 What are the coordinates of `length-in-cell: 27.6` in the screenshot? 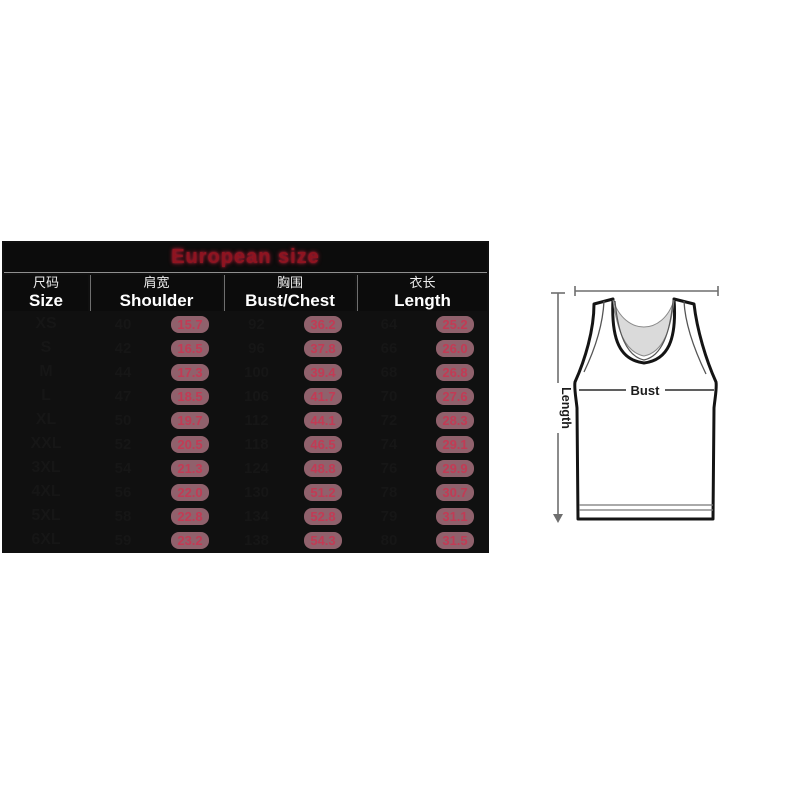 It's located at (455, 396).